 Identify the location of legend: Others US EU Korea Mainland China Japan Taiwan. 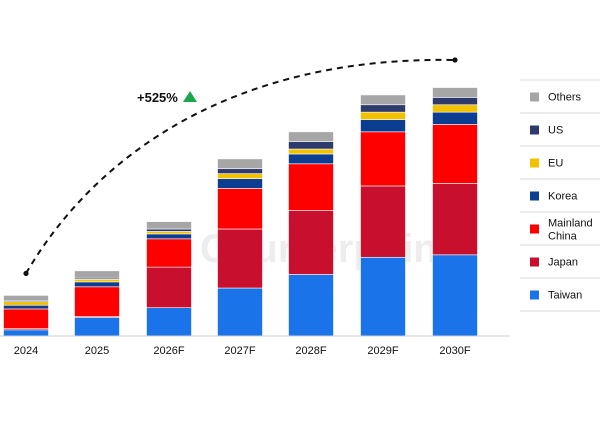
(560, 195).